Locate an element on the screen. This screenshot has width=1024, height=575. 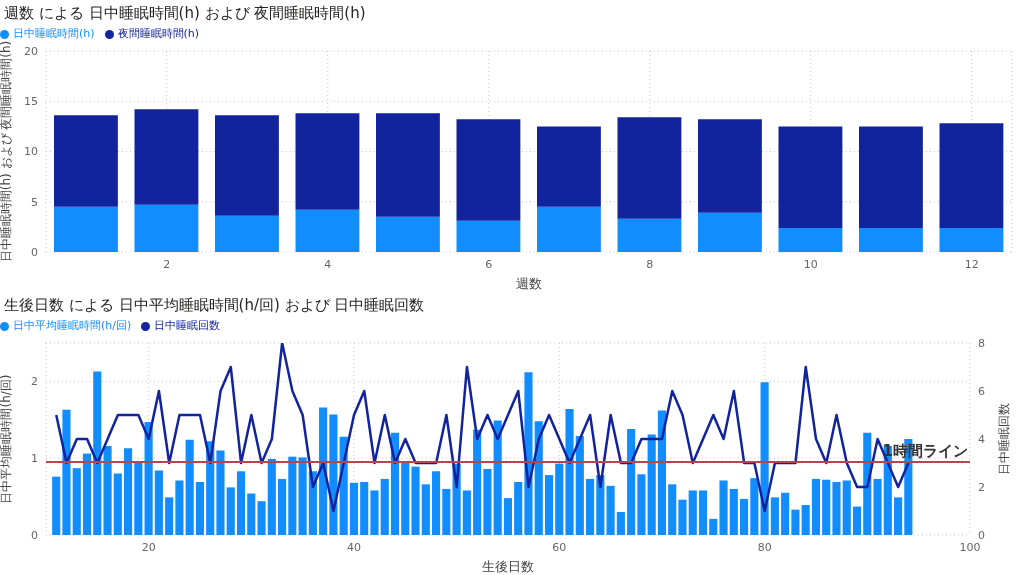
x-tick-label: 10 is located at coordinates (810, 264).